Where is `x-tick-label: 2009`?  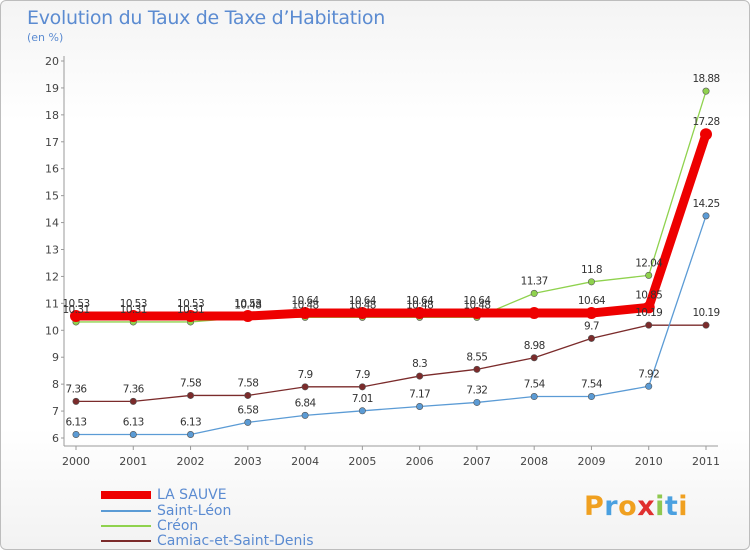
x-tick-label: 2009 is located at coordinates (591, 461).